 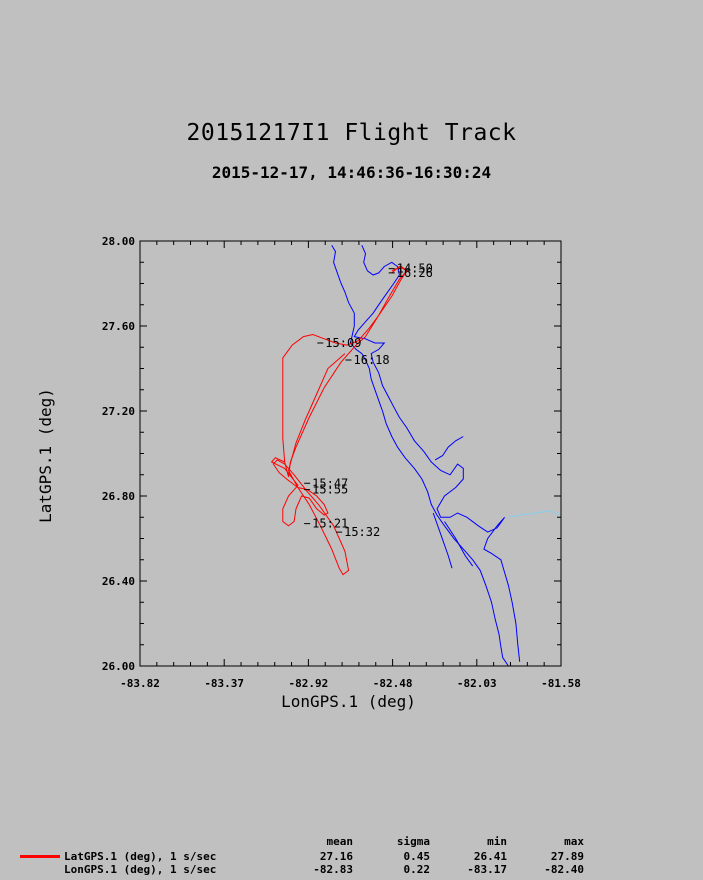 I want to click on x-tick-label: -81.58, so click(x=561, y=683).